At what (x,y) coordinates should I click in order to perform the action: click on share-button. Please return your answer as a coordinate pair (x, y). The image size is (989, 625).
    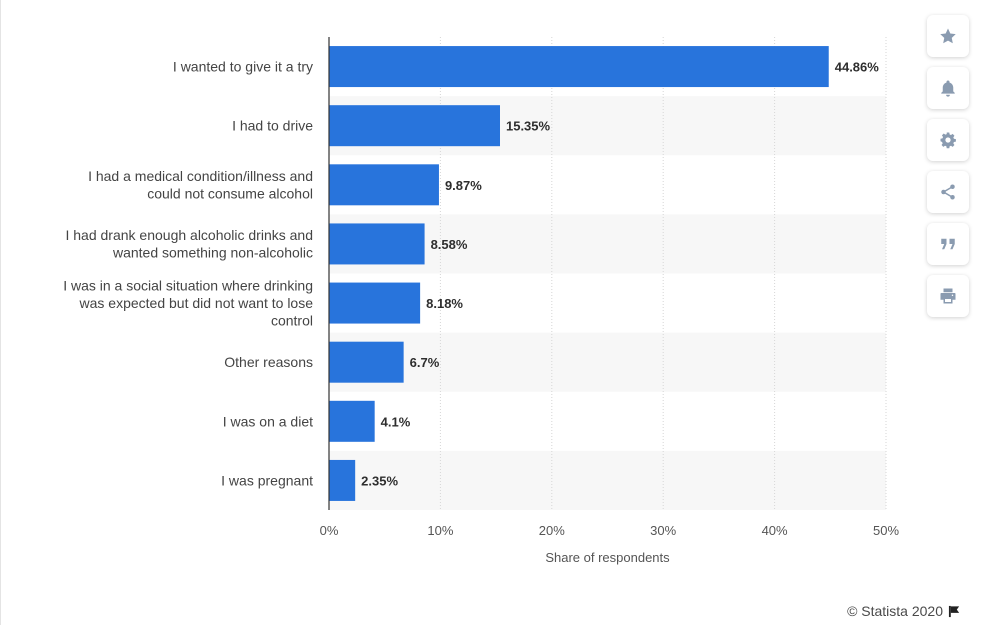
    Looking at the image, I should click on (948, 192).